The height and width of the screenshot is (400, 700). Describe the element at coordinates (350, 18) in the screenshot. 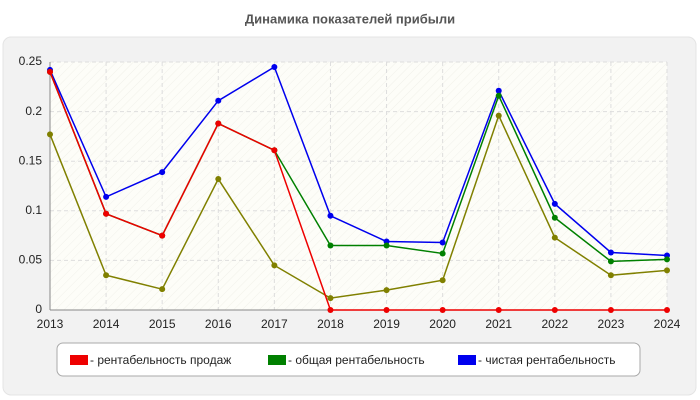

I see `chart-title: Динамика показателей прибыли` at that location.